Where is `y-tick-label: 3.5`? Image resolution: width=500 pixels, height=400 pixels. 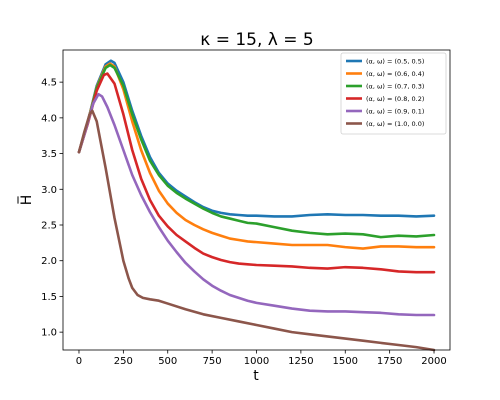 y-tick-label: 3.5 is located at coordinates (49, 154).